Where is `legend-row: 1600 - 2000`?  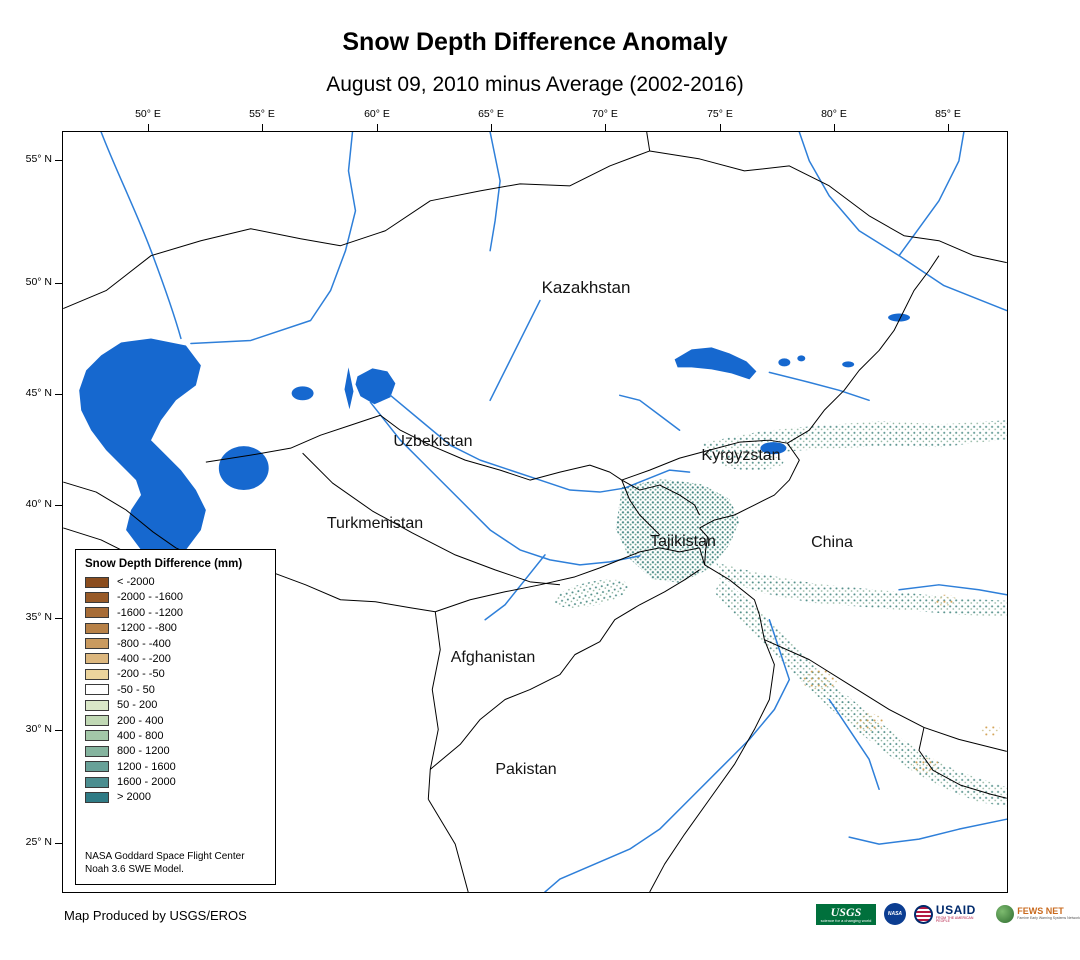 legend-row: 1600 - 2000 is located at coordinates (175, 782).